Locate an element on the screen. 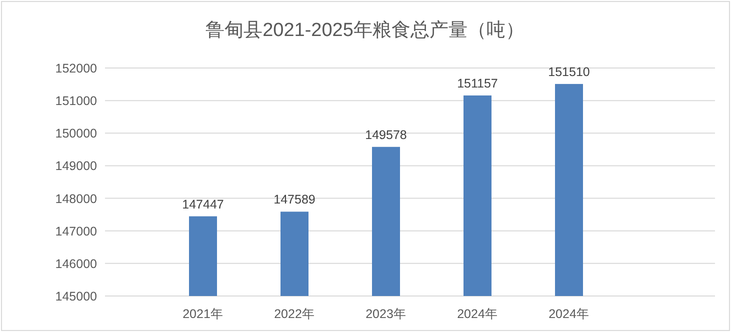 The height and width of the screenshot is (332, 731). data-label: 147447 is located at coordinates (203, 204).